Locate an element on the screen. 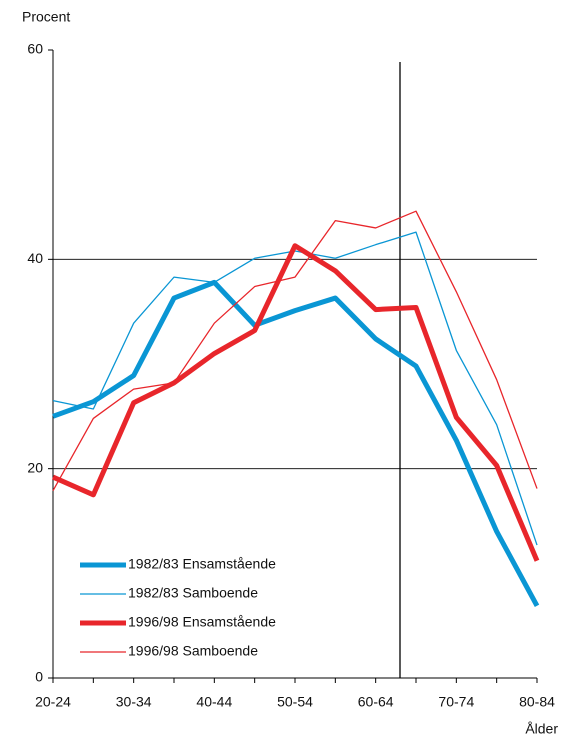  y-tick-label: 0 is located at coordinates (39, 677).